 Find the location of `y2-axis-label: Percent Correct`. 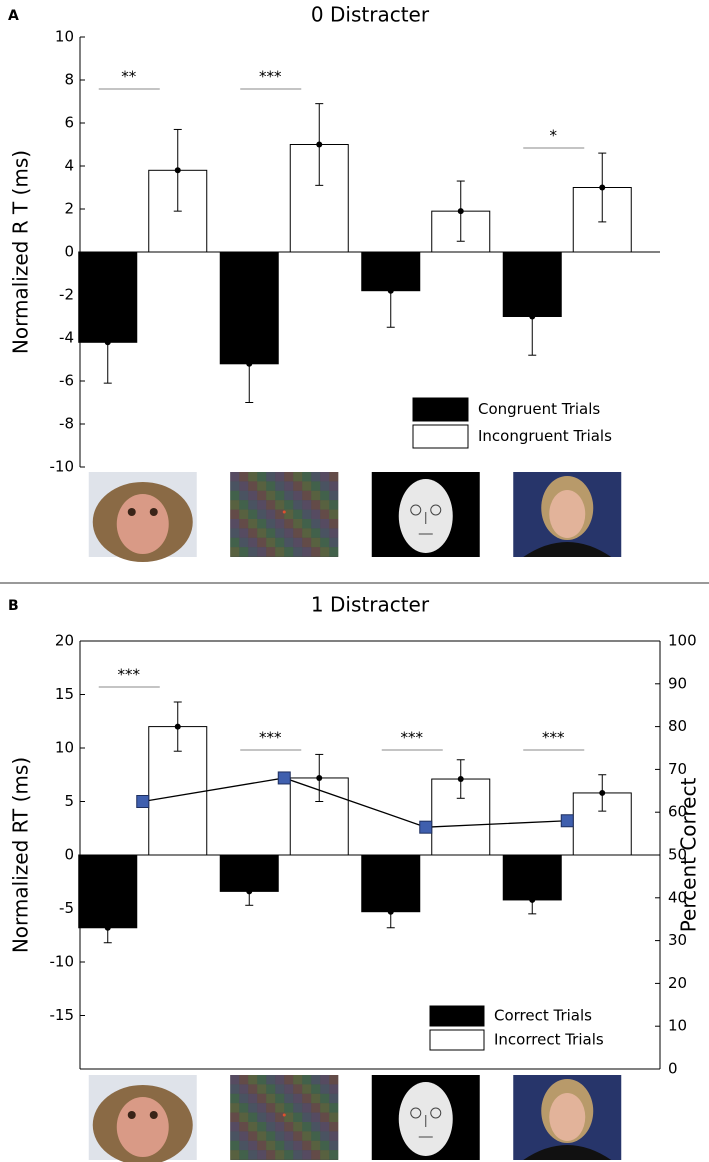

y2-axis-label: Percent Correct is located at coordinates (689, 855).